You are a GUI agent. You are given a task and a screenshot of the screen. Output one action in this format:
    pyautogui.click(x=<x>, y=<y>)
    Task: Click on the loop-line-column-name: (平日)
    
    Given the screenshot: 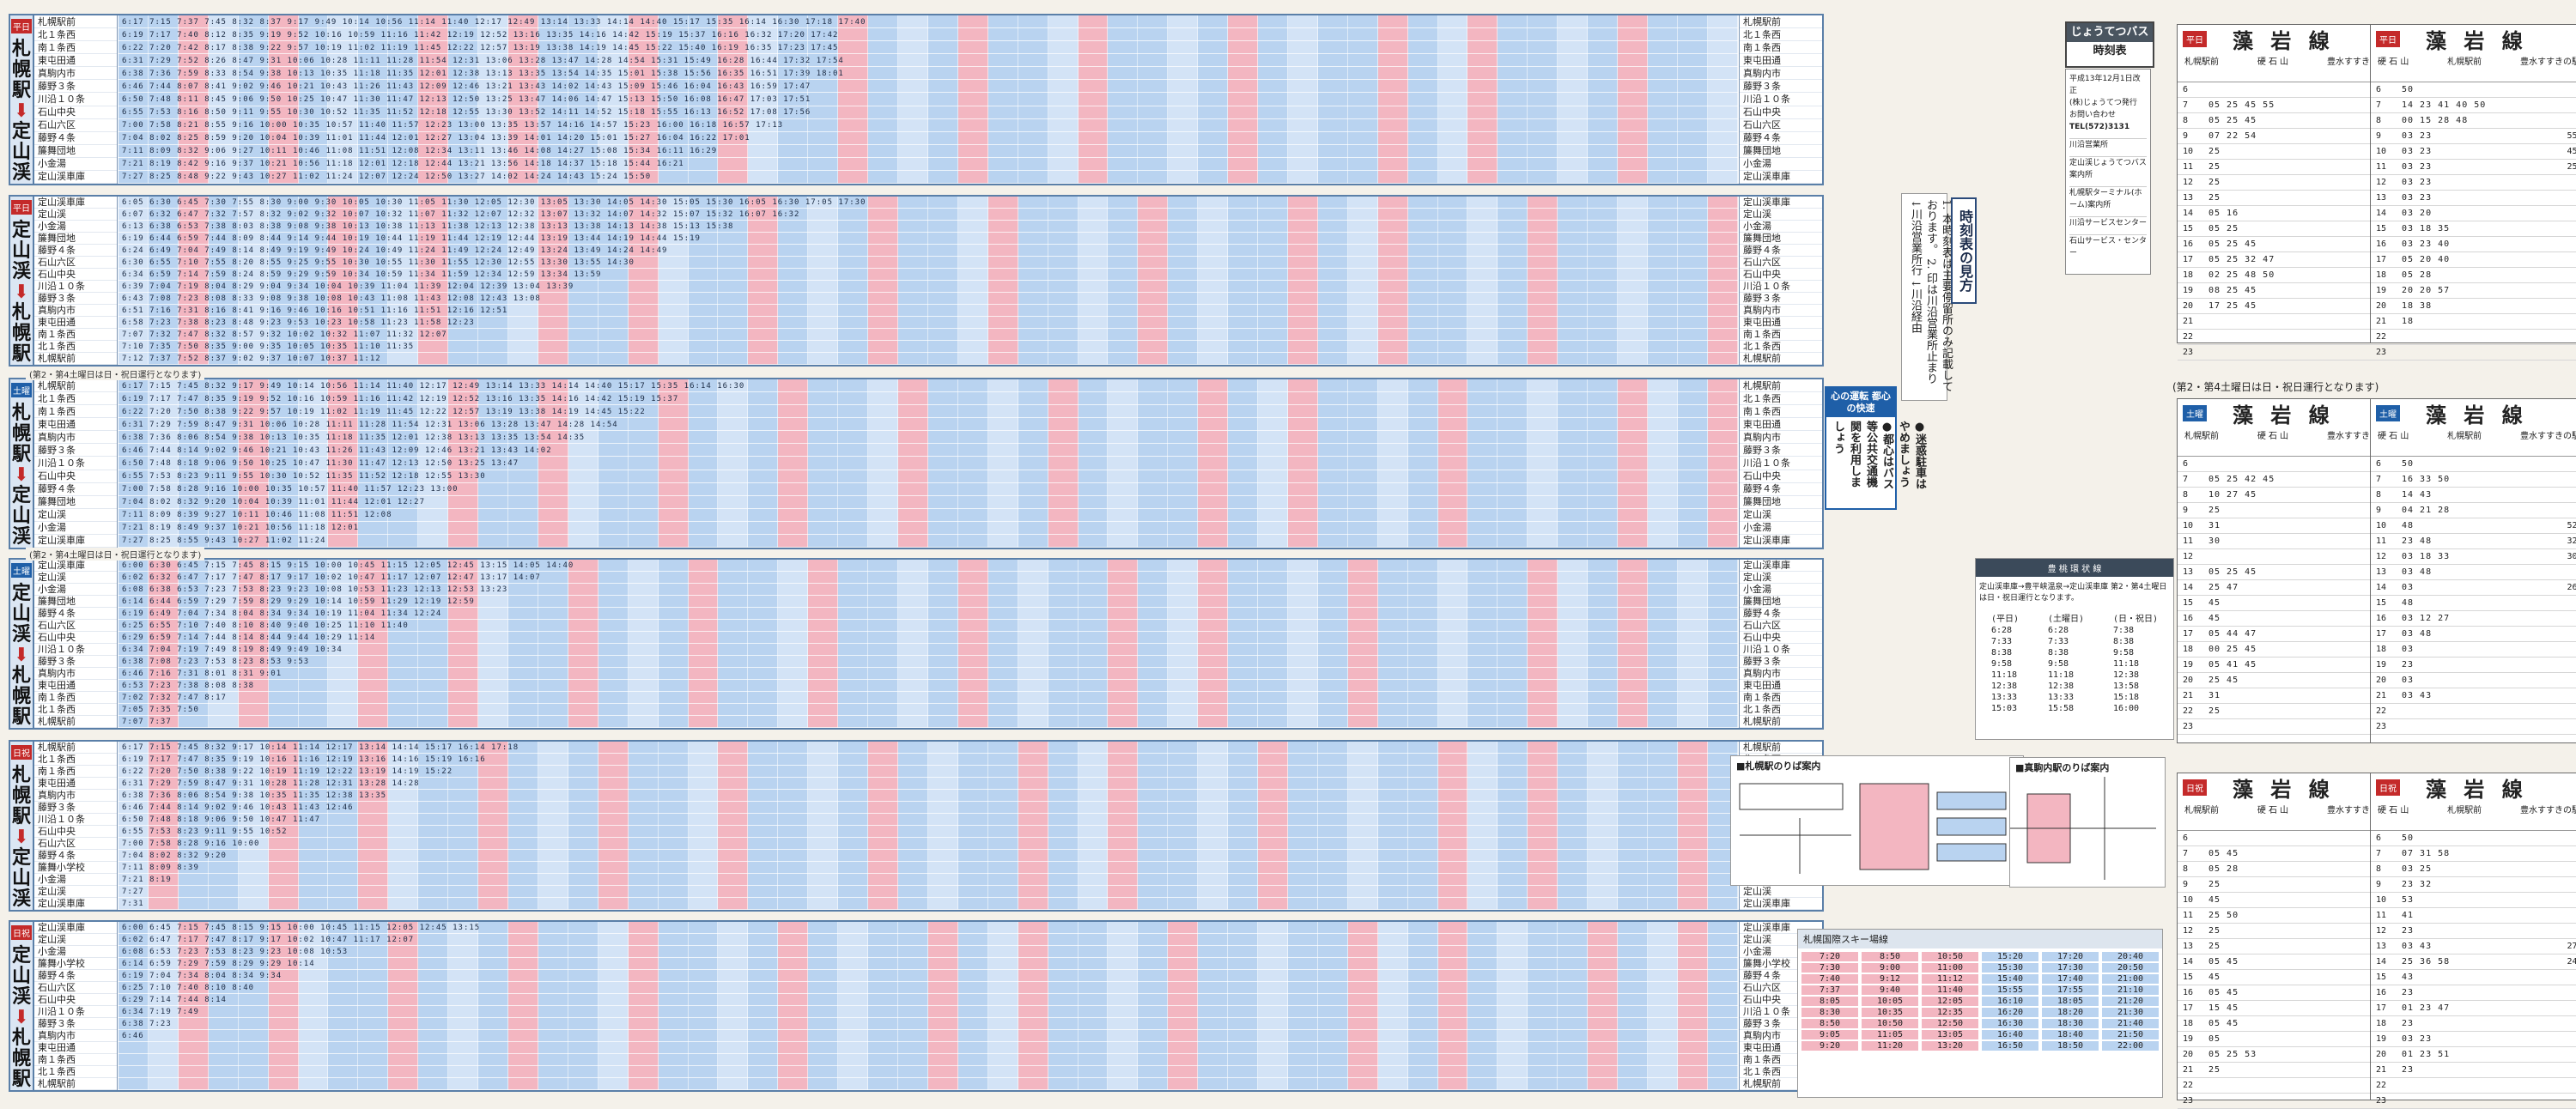 What is the action you would take?
    pyautogui.click(x=2005, y=620)
    